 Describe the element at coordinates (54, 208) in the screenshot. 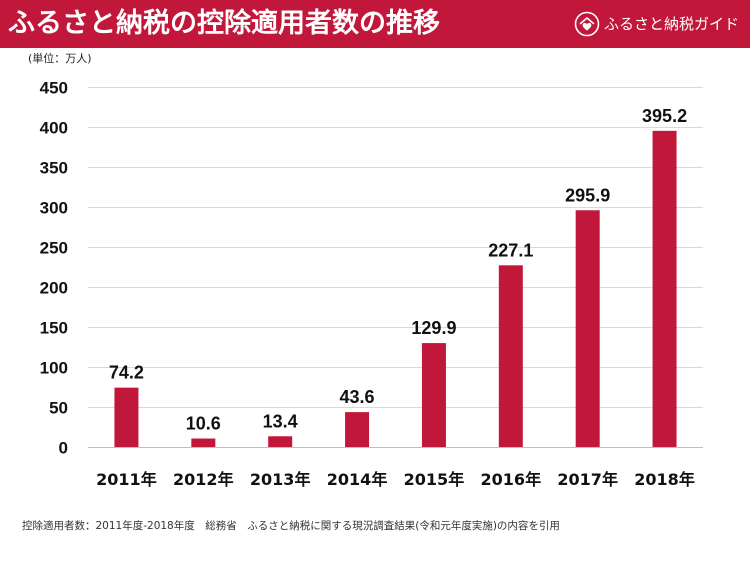

I see `y-tick-label: 300` at that location.